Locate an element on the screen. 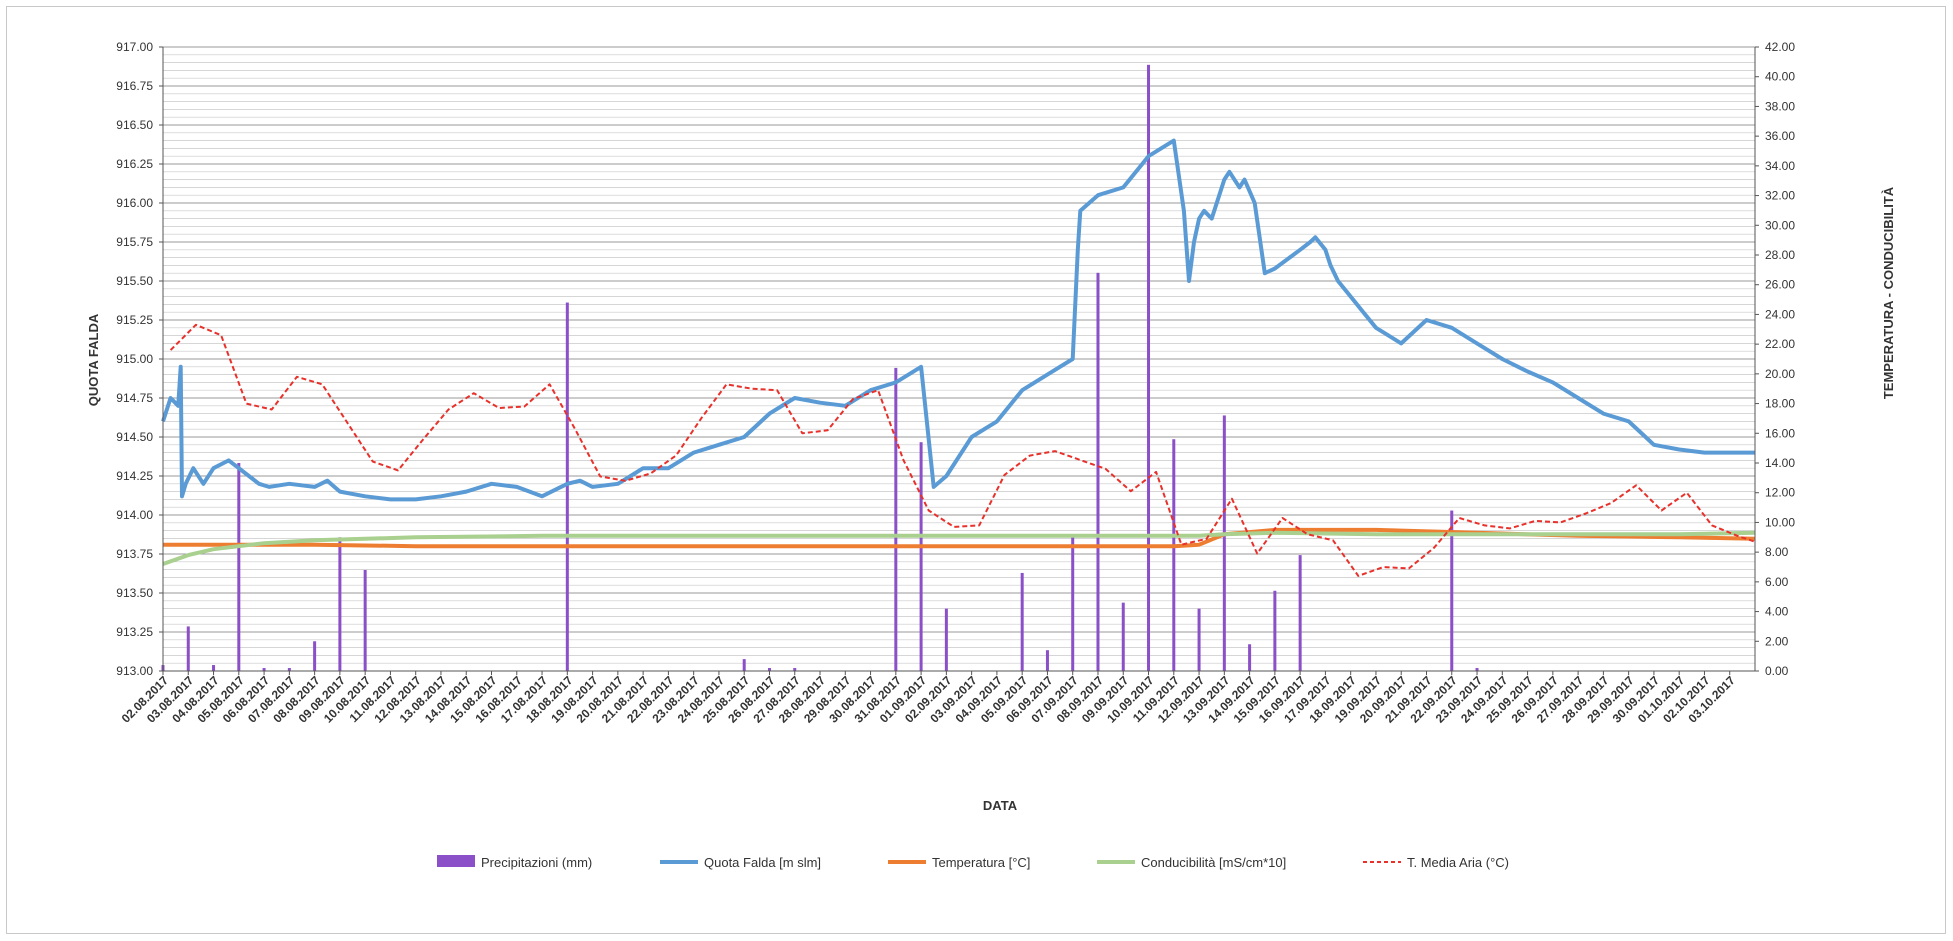 The height and width of the screenshot is (941, 1953). y-tick-right-label: 30.00 is located at coordinates (1780, 225).